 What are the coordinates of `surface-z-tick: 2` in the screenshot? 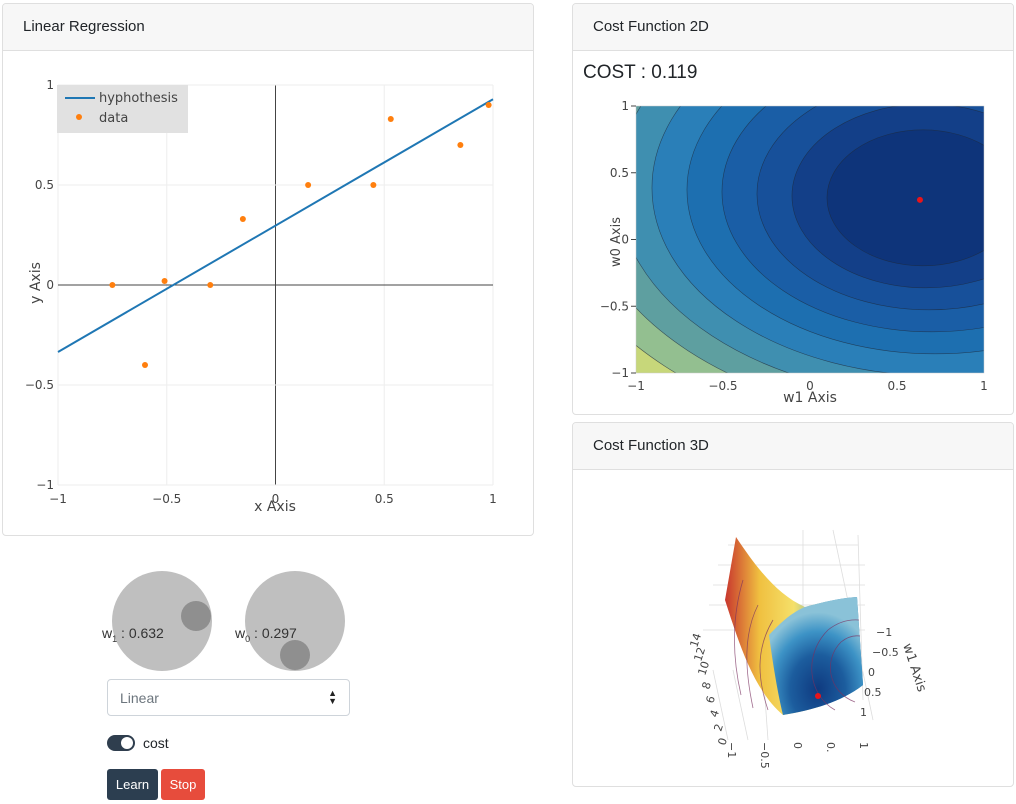 It's located at (718, 727).